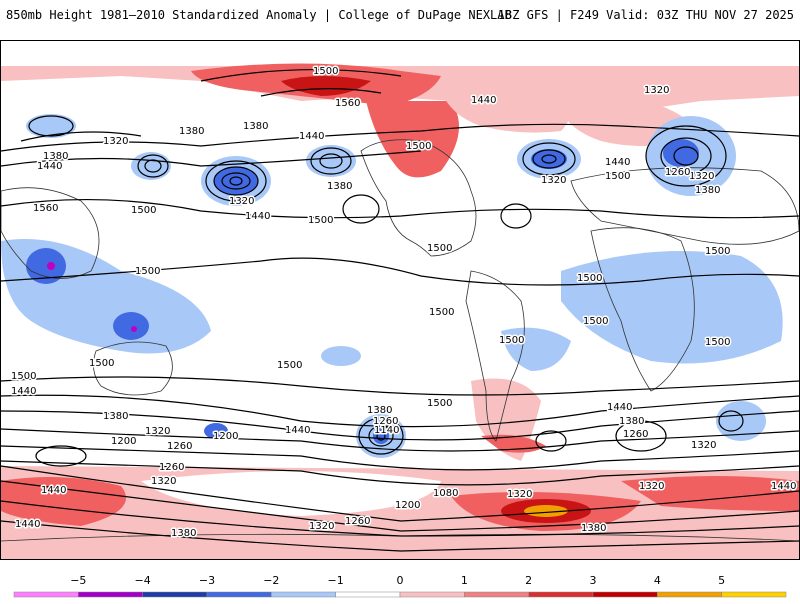 The height and width of the screenshot is (604, 800). I want to click on colorbar-tick-label: 4, so click(657, 580).